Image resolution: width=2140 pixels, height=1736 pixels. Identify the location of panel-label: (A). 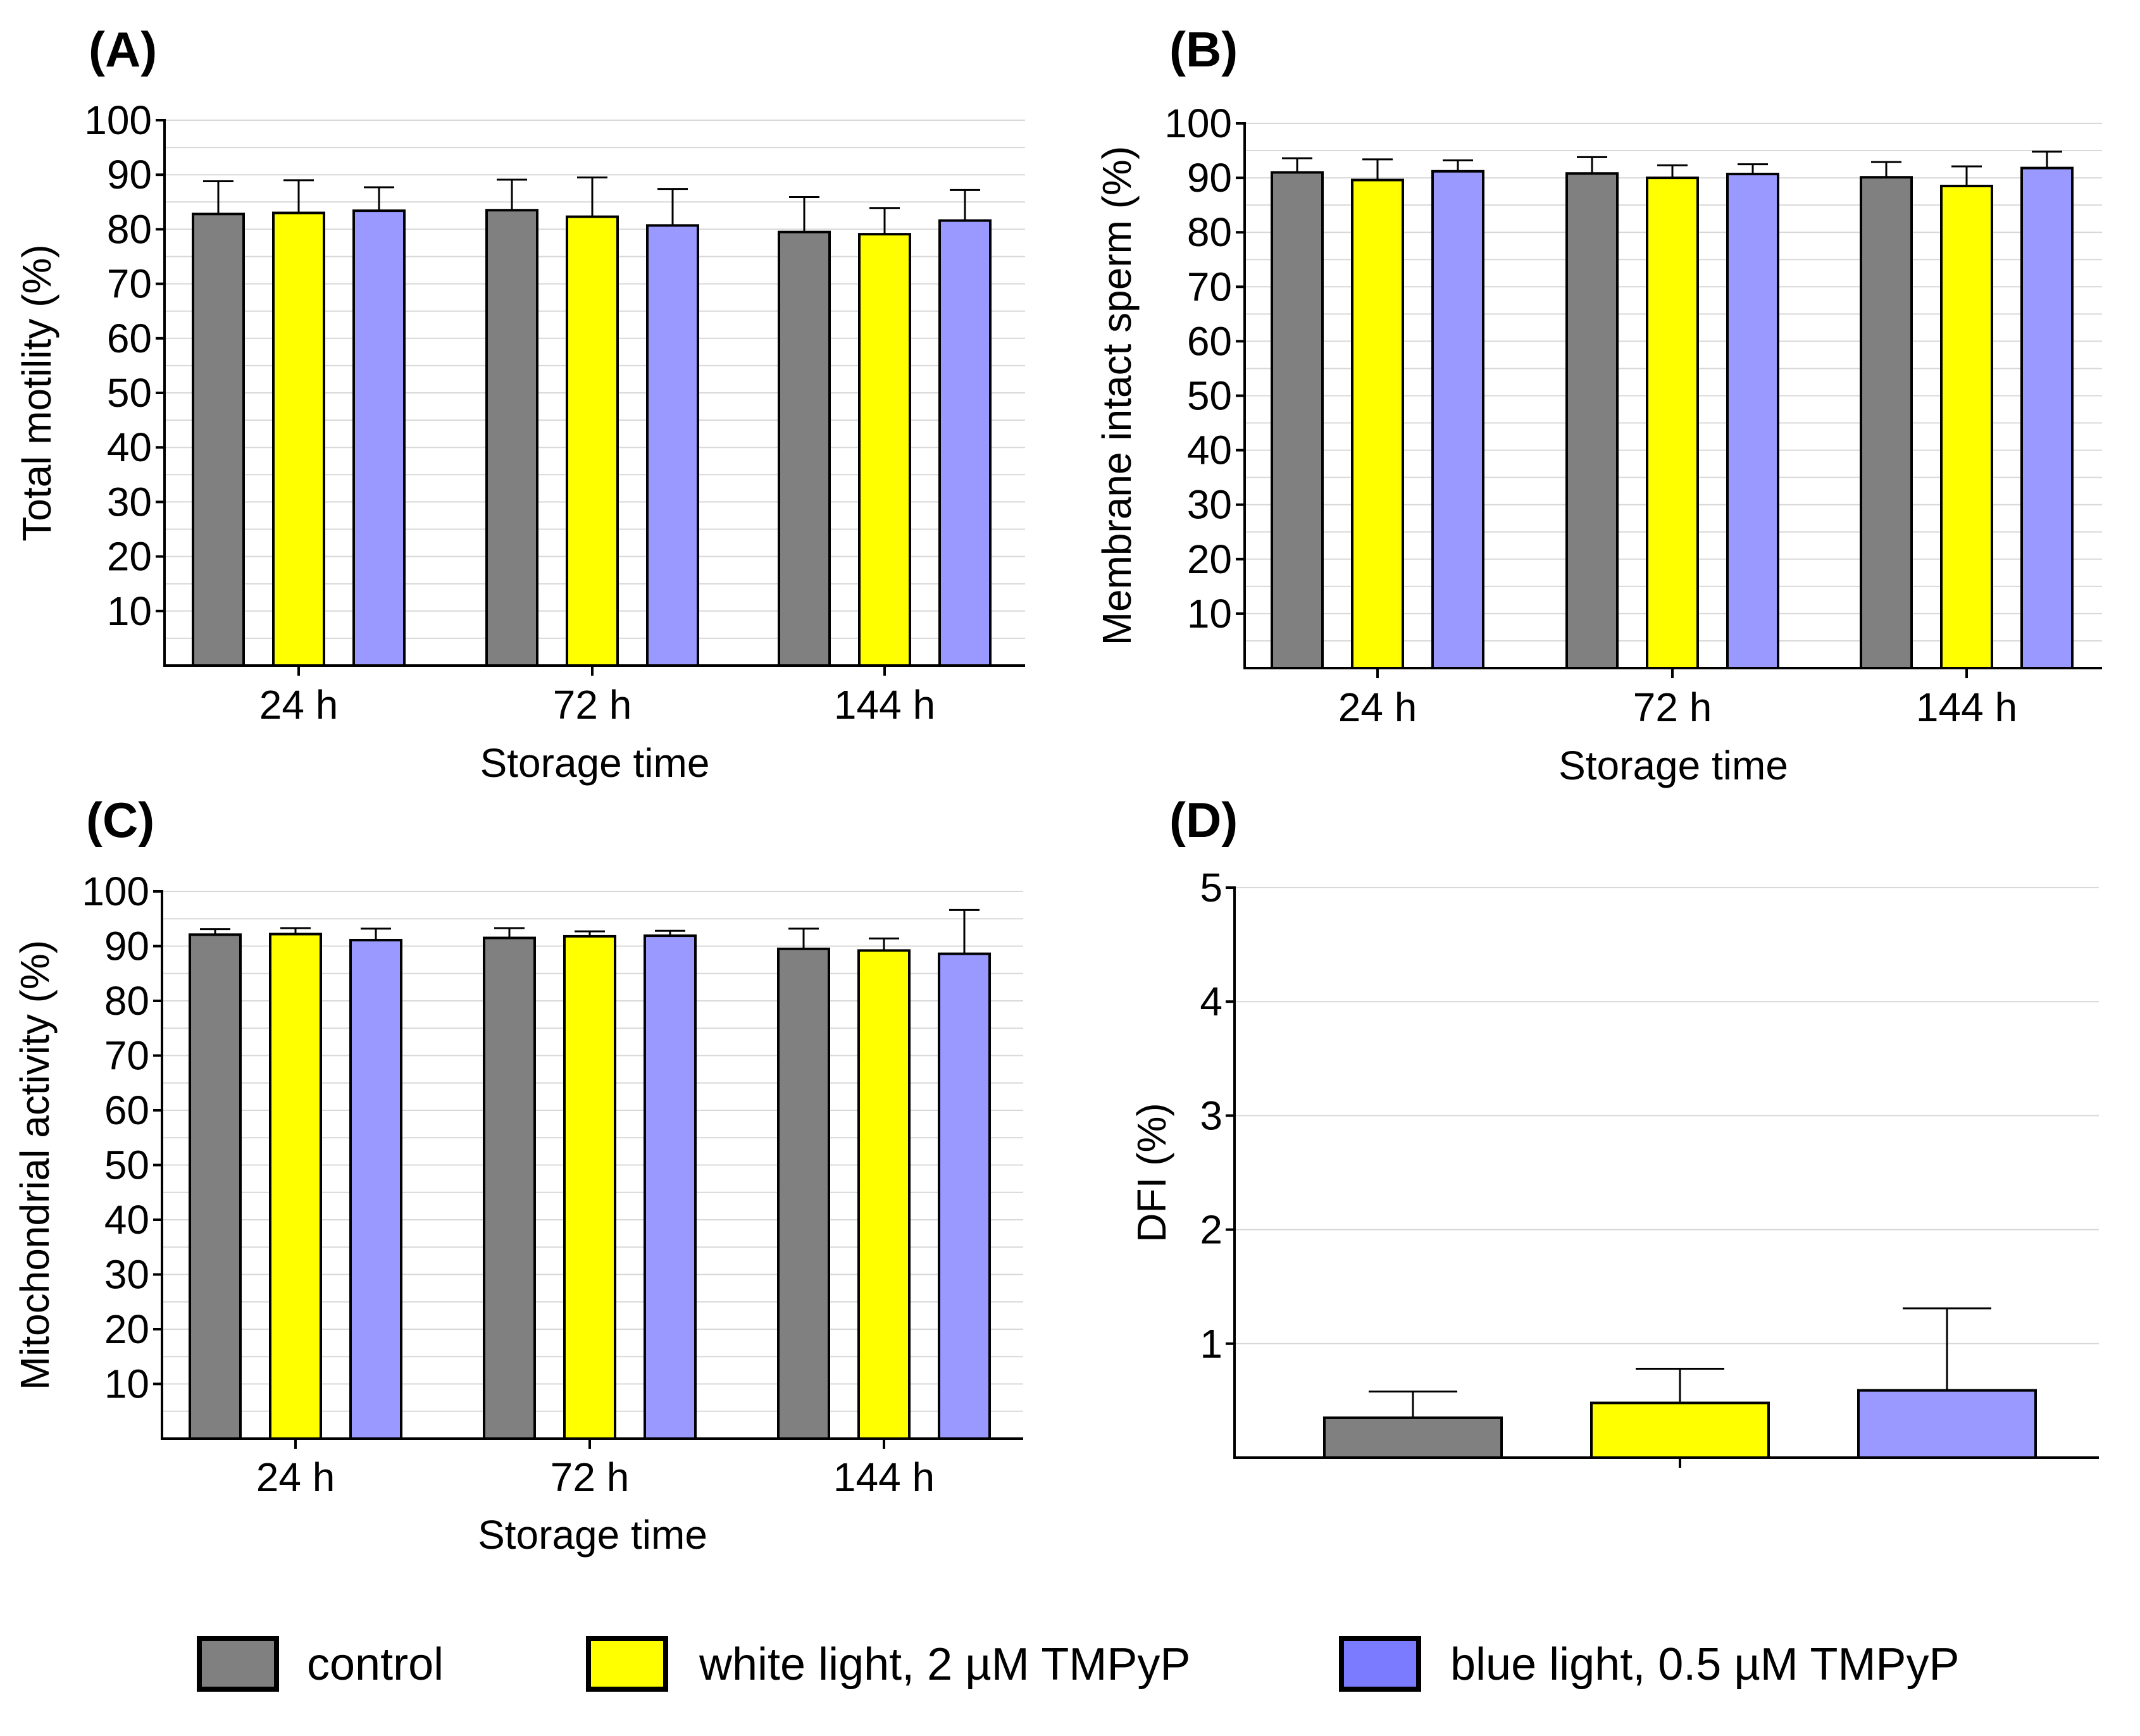
(123, 49).